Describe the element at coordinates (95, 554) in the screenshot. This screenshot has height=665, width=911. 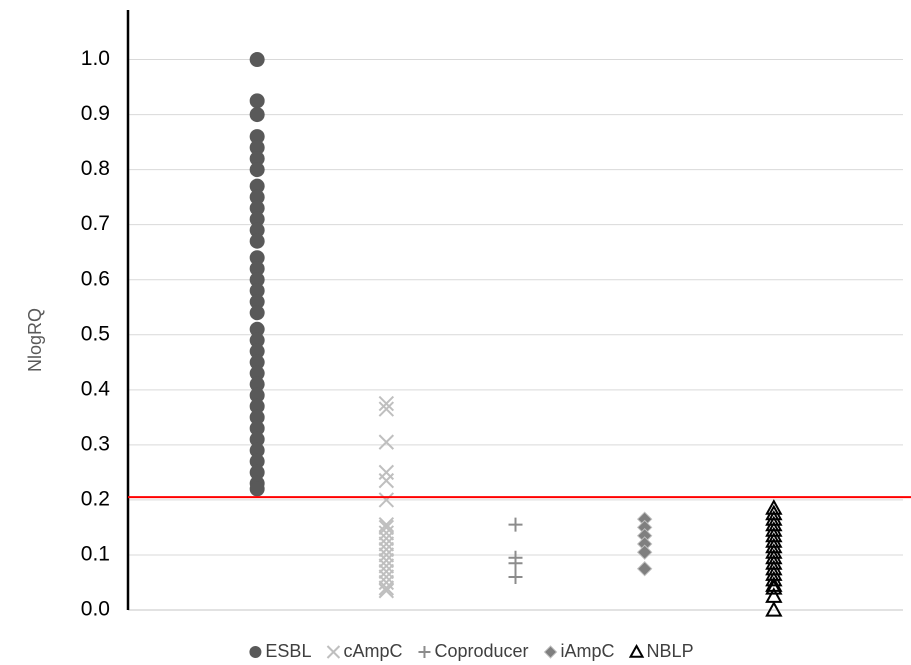
I see `y-tick-label: 0.1` at that location.